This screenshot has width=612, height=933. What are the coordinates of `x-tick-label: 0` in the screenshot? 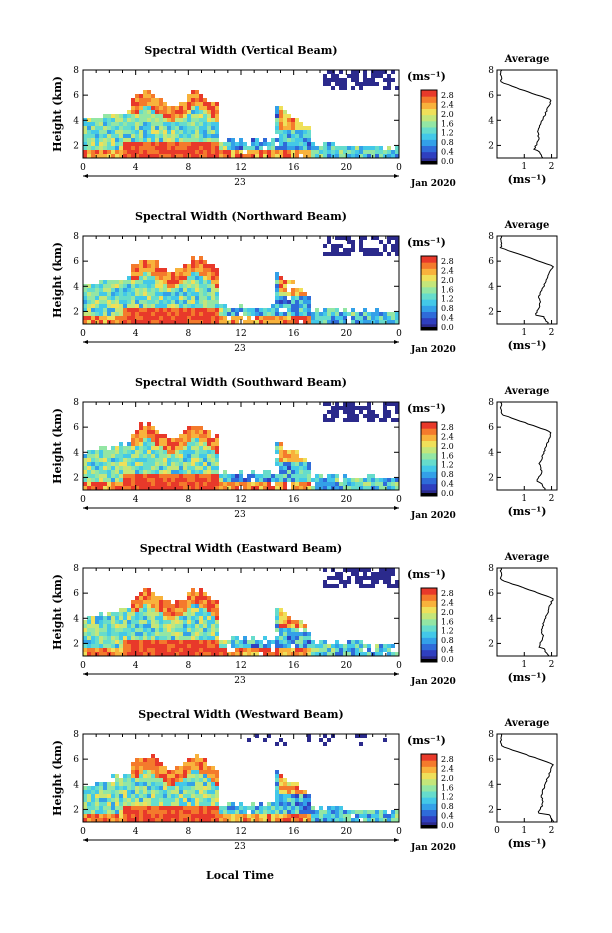 It's located at (399, 500).